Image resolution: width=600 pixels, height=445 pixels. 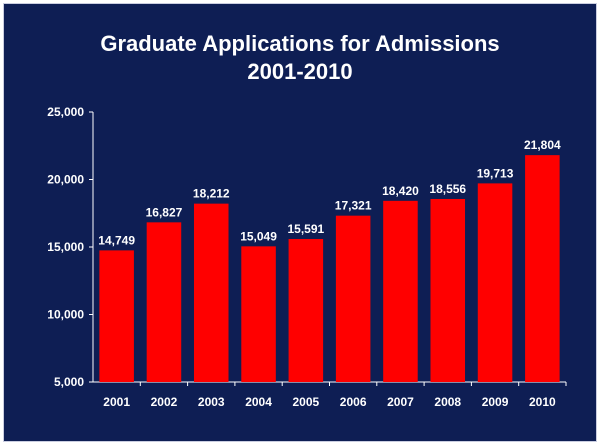 I want to click on x-tick-label: 2009, so click(x=495, y=402).